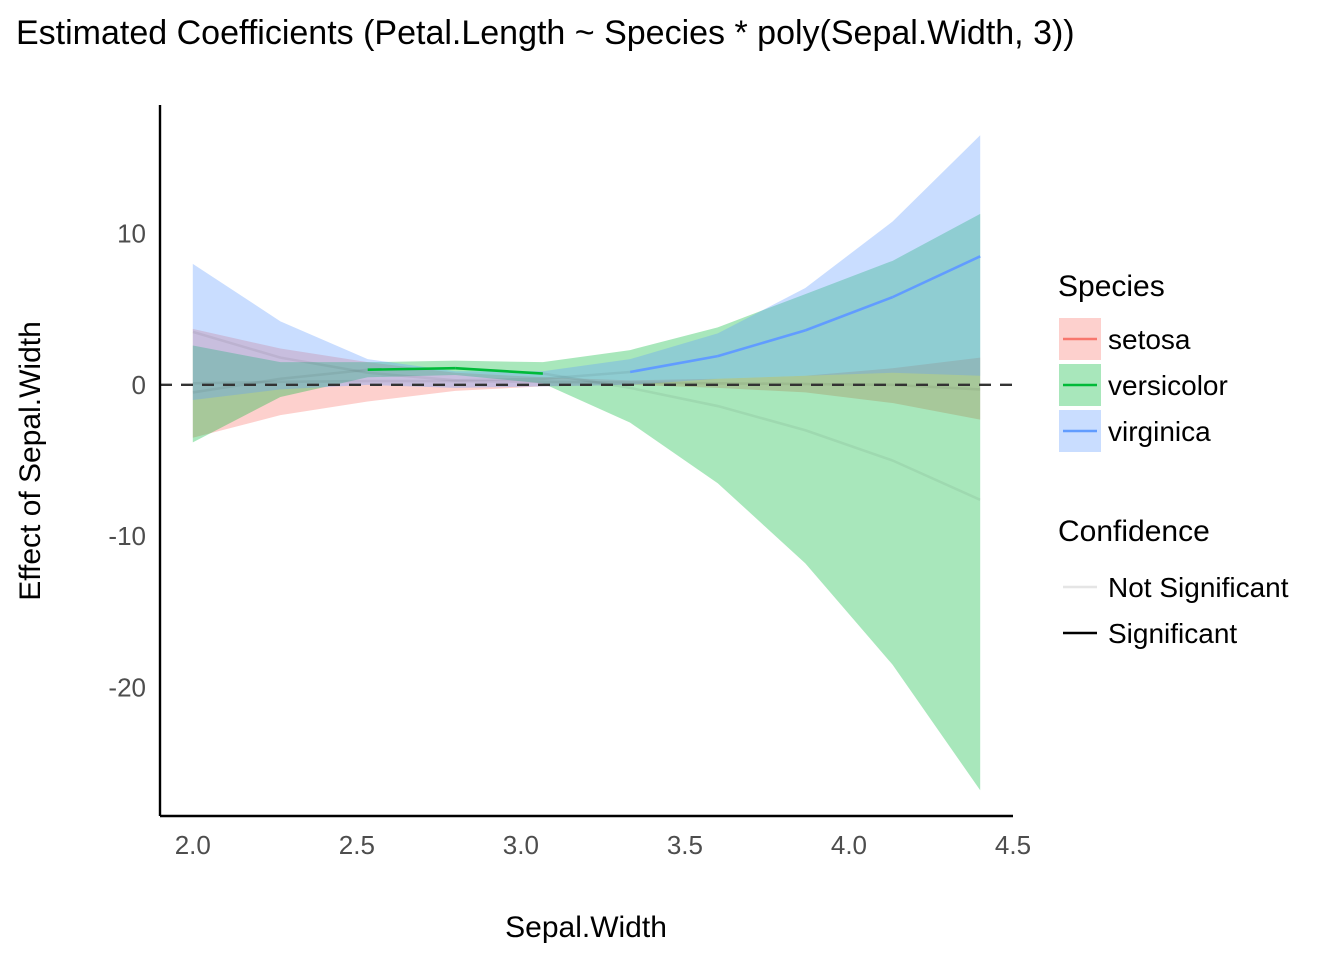  I want to click on y-tick-label: 0, so click(139, 385).